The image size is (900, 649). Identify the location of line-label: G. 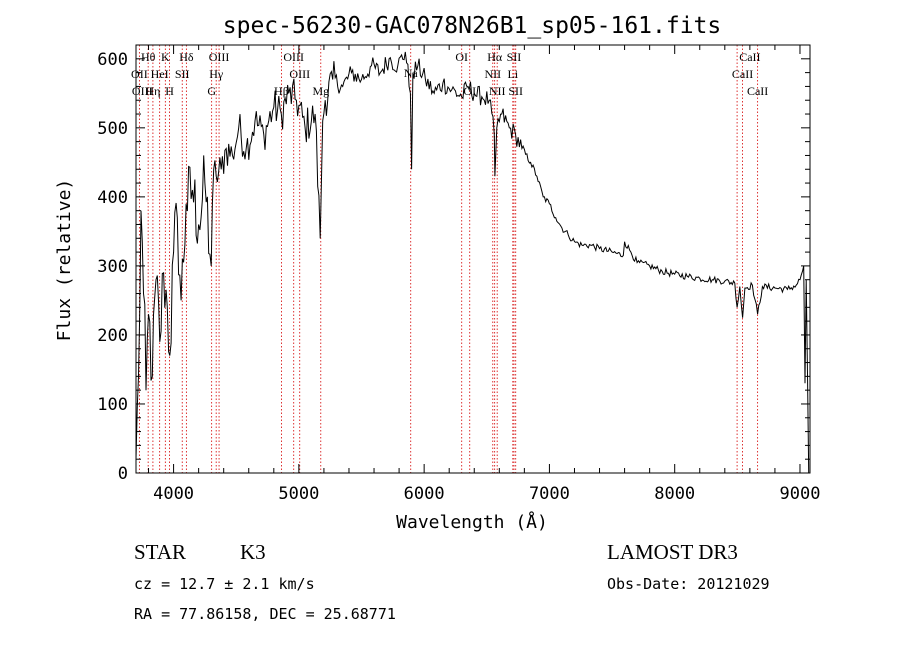
(211, 91).